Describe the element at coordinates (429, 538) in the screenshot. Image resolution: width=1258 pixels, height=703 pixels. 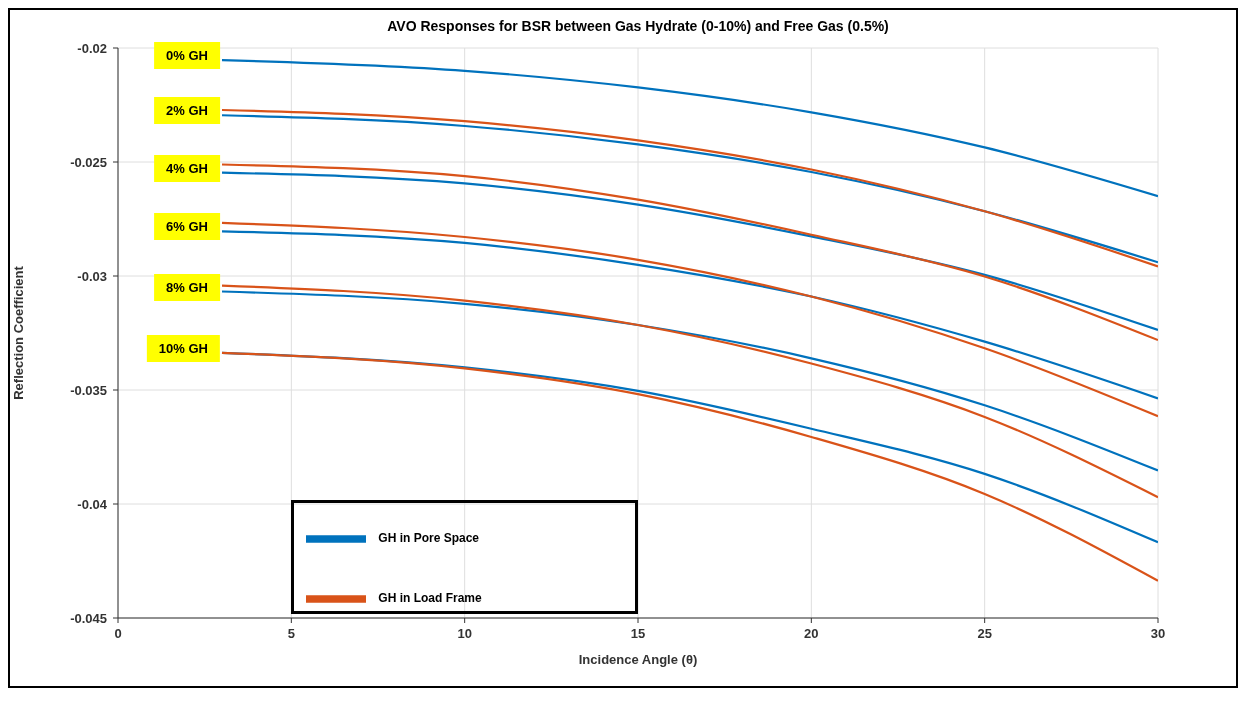
I see `legend-label: GH in Pore Space` at that location.